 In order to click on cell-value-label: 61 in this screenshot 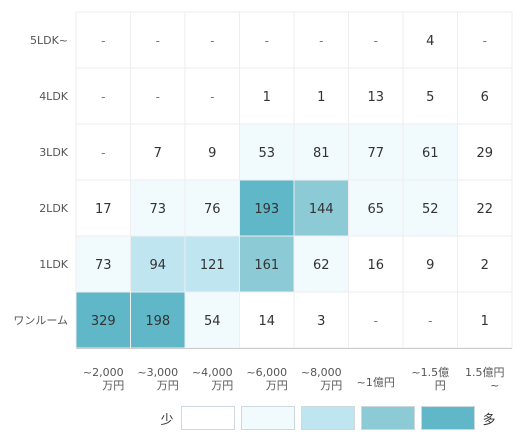, I will do `click(430, 153)`.